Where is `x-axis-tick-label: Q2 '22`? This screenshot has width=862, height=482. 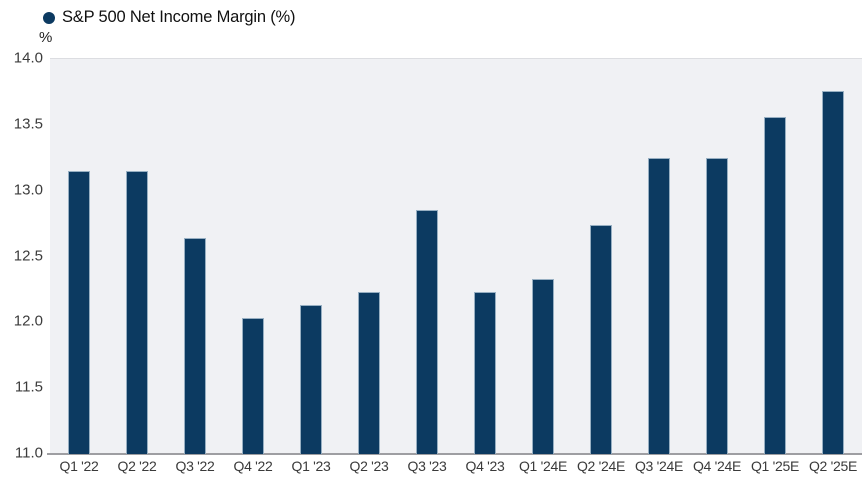 x-axis-tick-label: Q2 '22 is located at coordinates (137, 466).